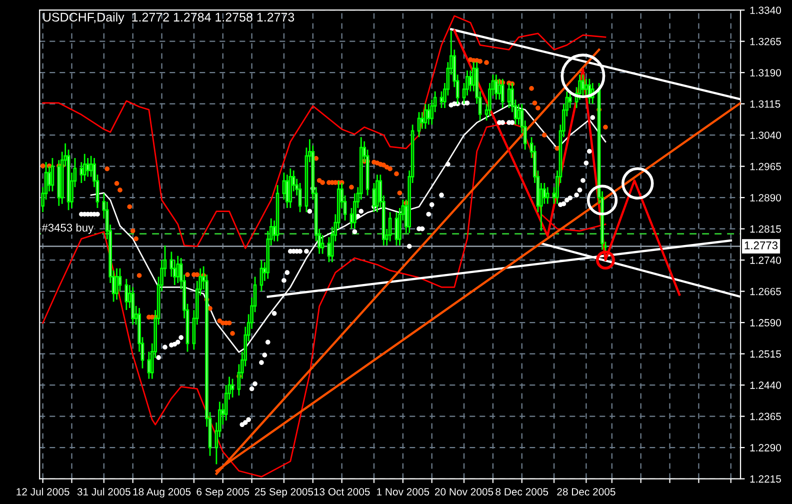 The height and width of the screenshot is (504, 792). Describe the element at coordinates (765, 42) in the screenshot. I see `y-tick-label: 1.3265` at that location.